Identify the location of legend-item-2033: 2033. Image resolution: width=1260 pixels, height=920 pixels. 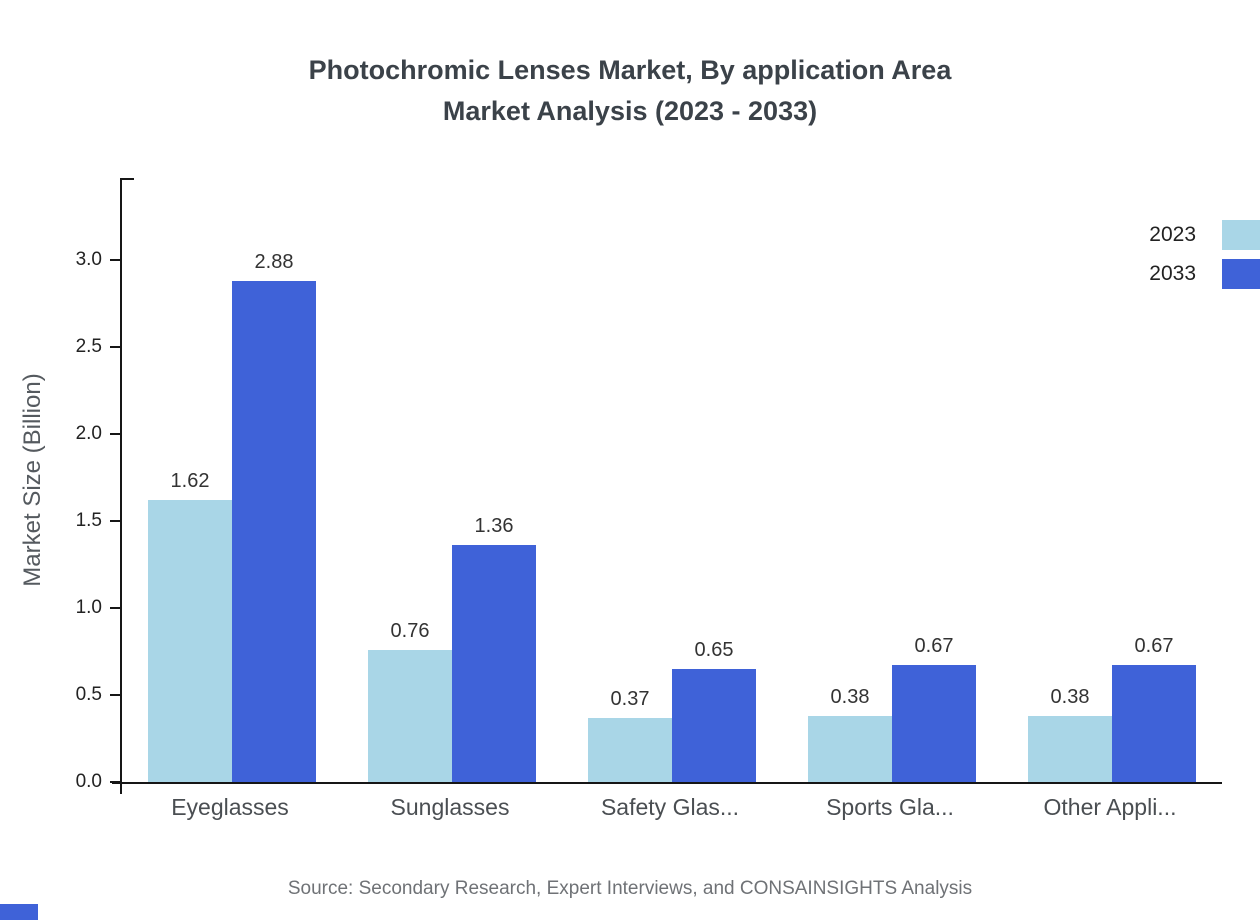
(1204, 274).